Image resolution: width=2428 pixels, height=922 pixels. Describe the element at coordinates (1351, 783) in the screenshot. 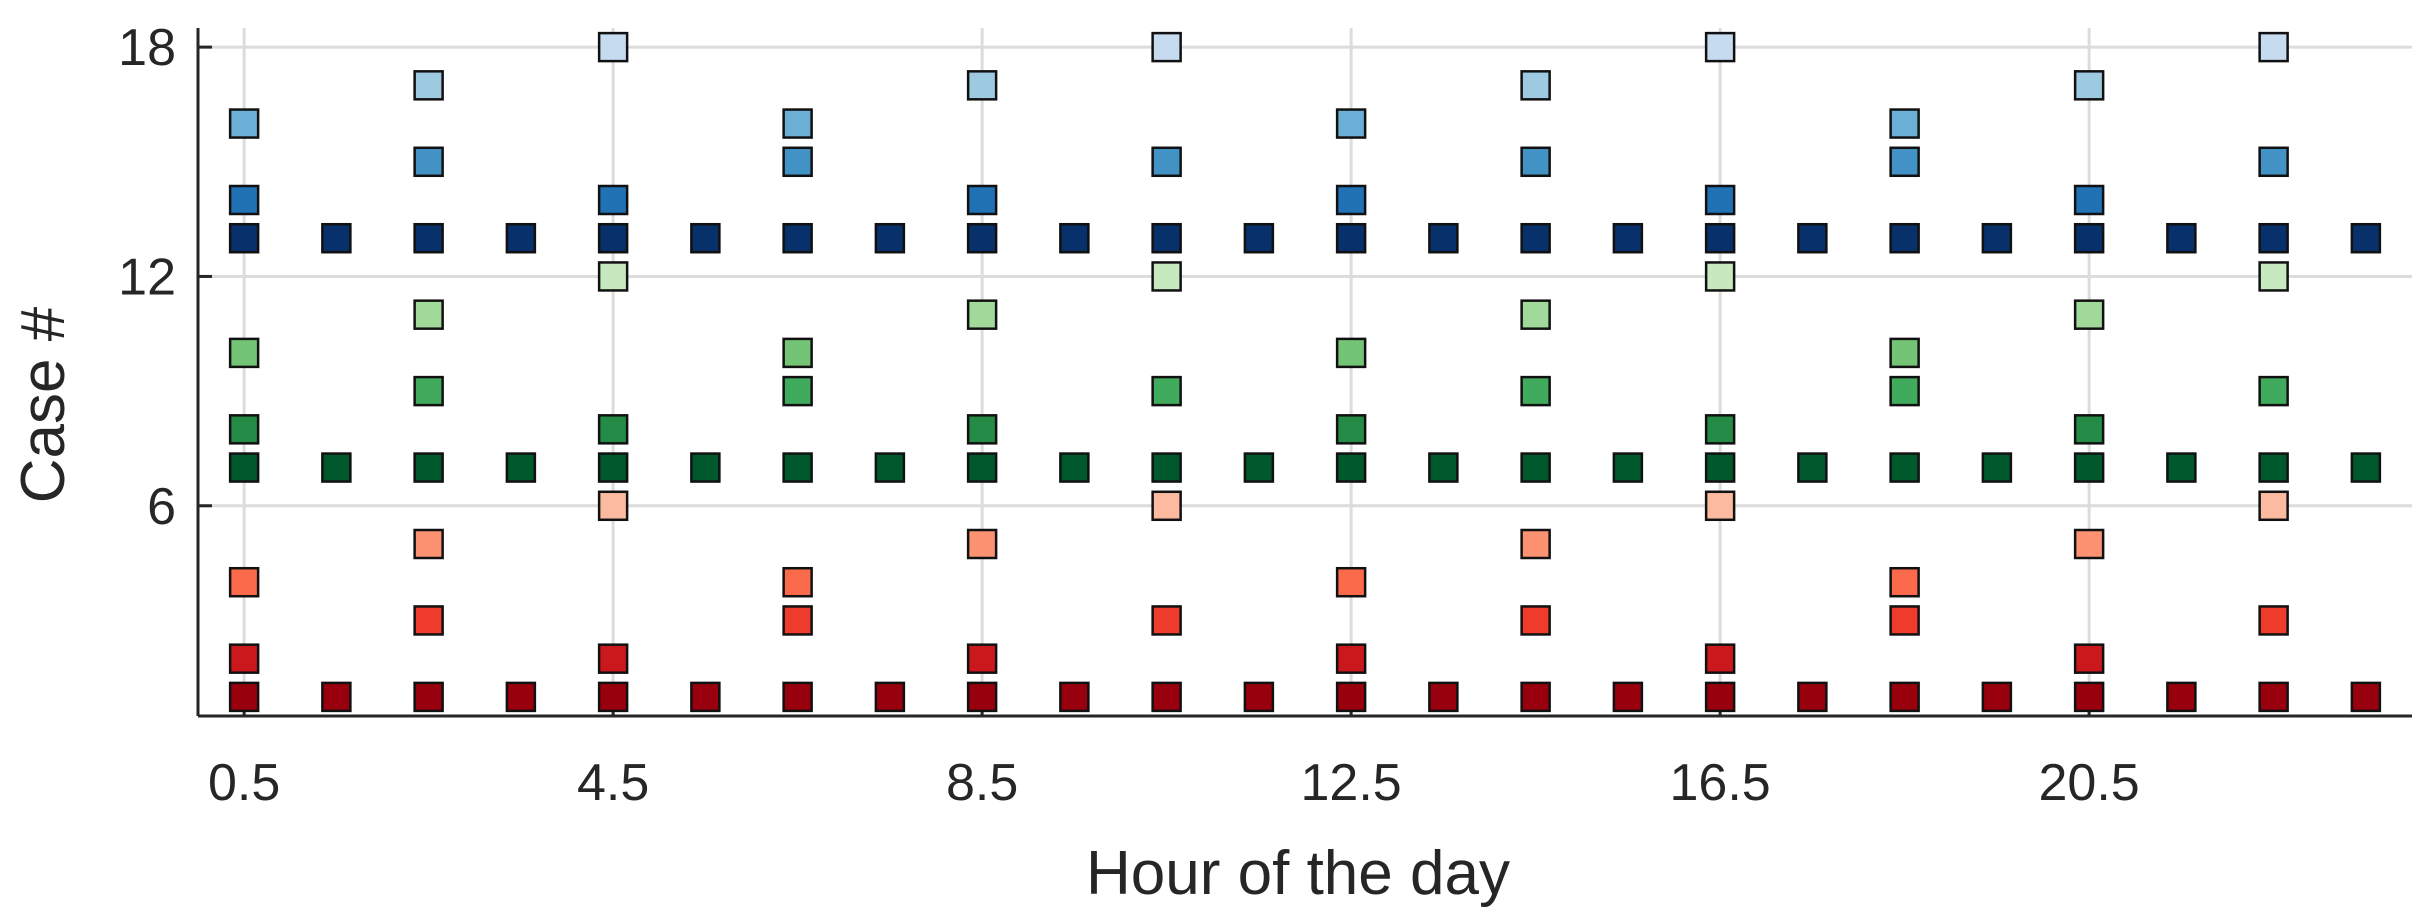

I see `x-tick-label: 12.5` at that location.